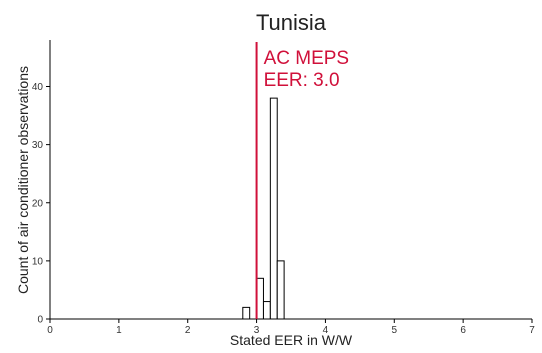  What do you see at coordinates (50, 330) in the screenshot?
I see `x-tick-label: 0` at bounding box center [50, 330].